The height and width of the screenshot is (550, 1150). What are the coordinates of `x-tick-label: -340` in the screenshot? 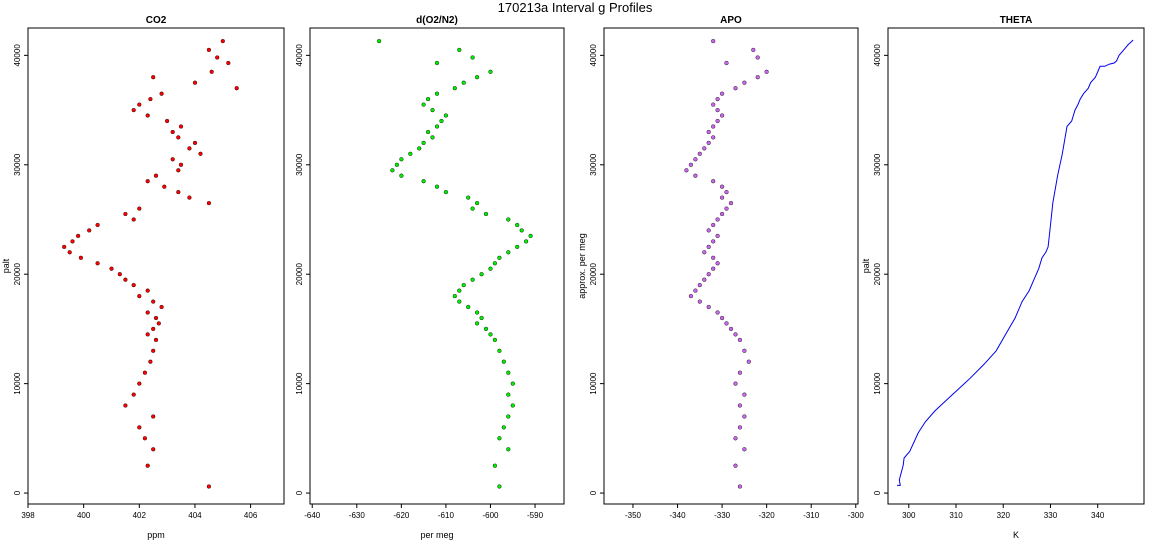 It's located at (678, 515).